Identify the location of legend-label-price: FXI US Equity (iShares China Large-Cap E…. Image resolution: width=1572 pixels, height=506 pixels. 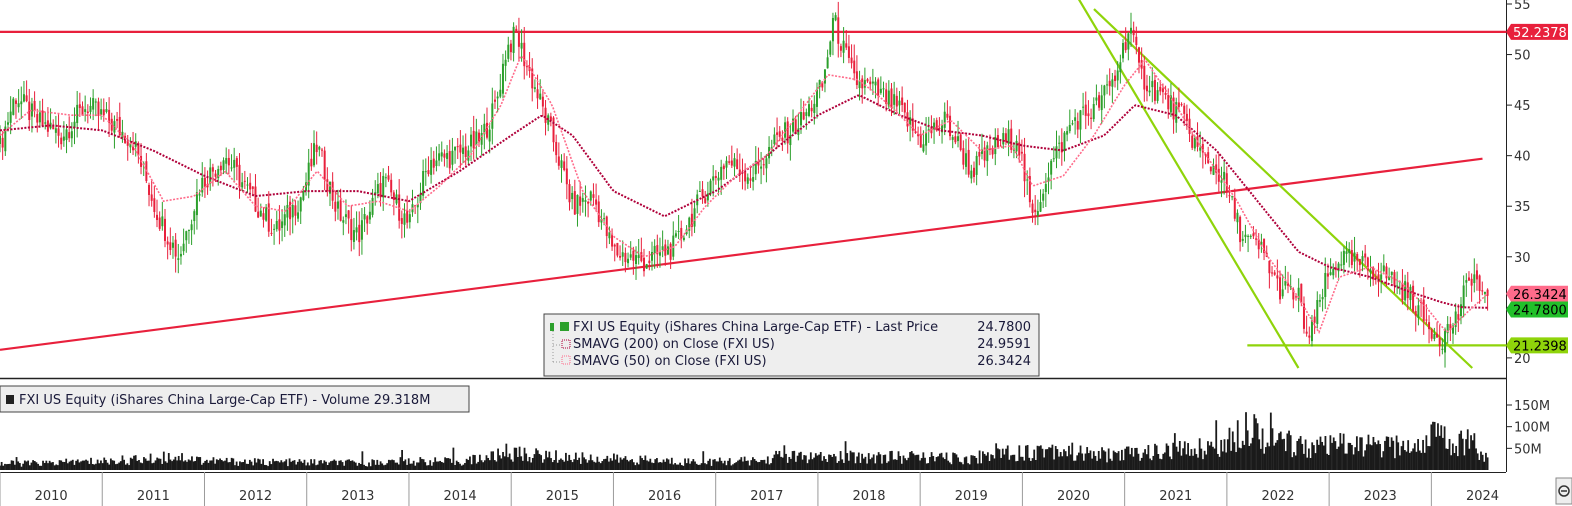
(755, 327).